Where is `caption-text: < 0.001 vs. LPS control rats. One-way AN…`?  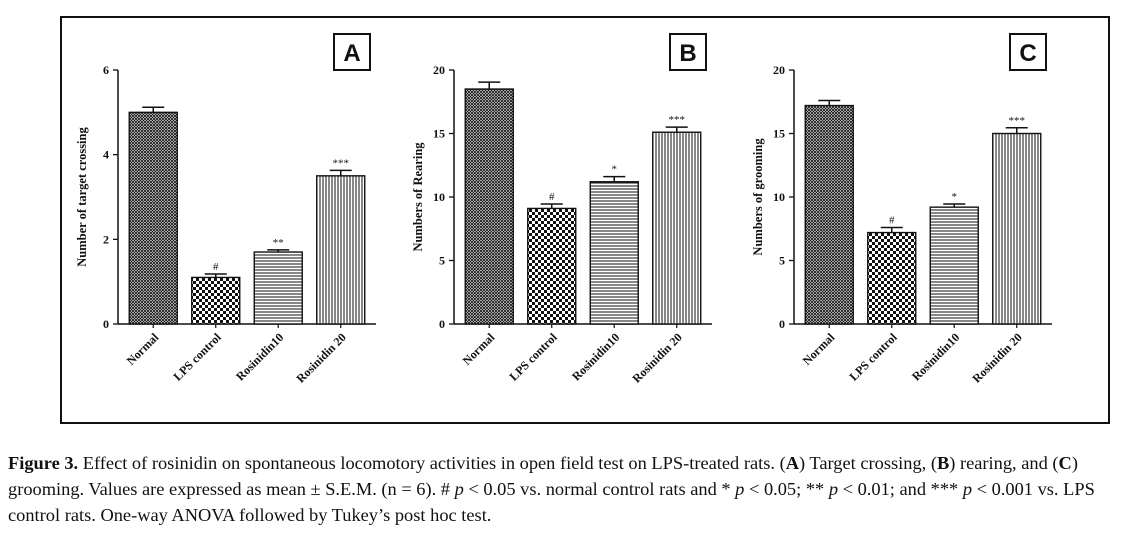
caption-text: < 0.001 vs. LPS control rats. One-way AN… is located at coordinates (551, 502).